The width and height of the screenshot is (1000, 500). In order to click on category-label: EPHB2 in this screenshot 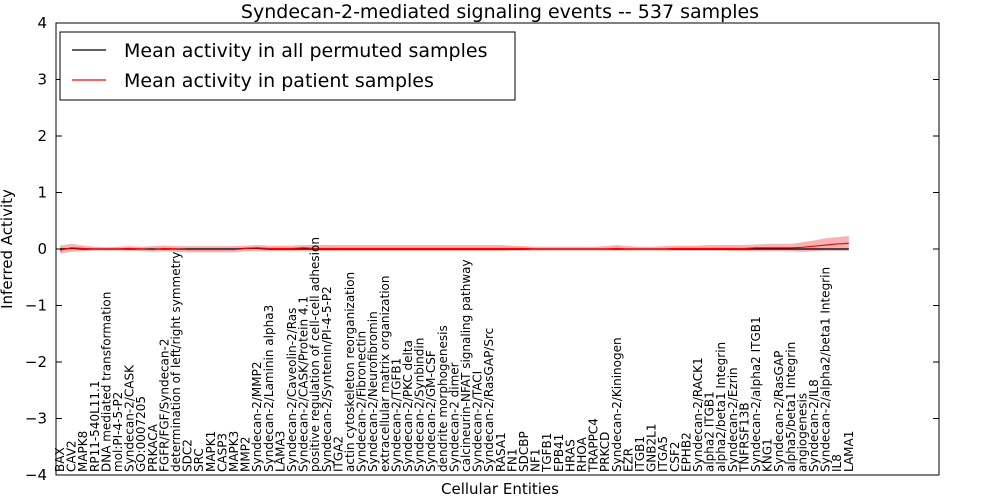, I will do `click(686, 452)`.